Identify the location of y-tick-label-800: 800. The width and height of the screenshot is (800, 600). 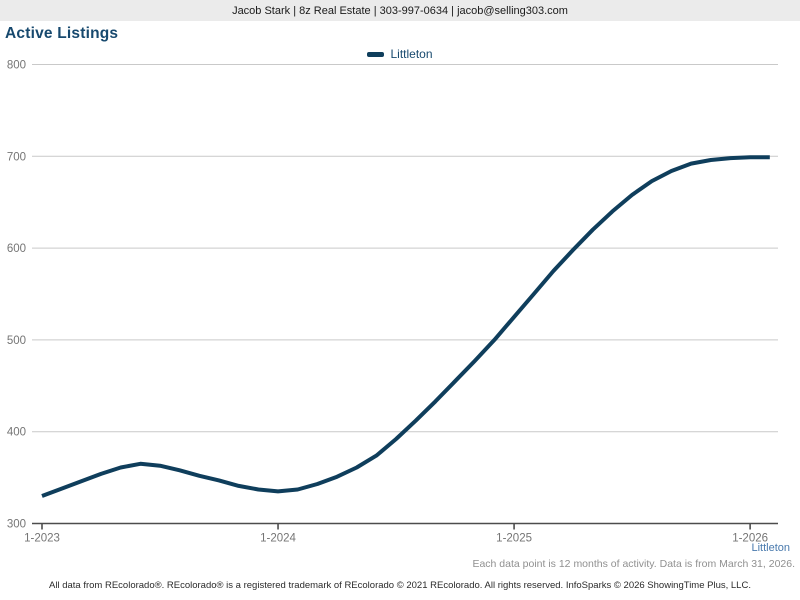
(16, 66).